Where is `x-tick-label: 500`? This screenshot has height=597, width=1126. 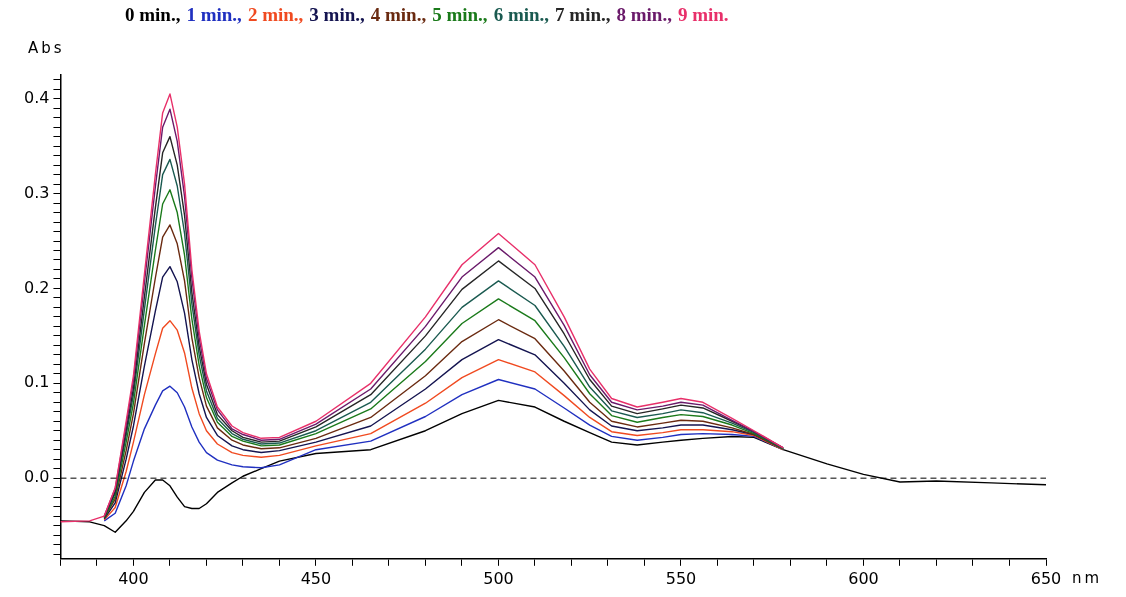
x-tick-label: 500 is located at coordinates (498, 578).